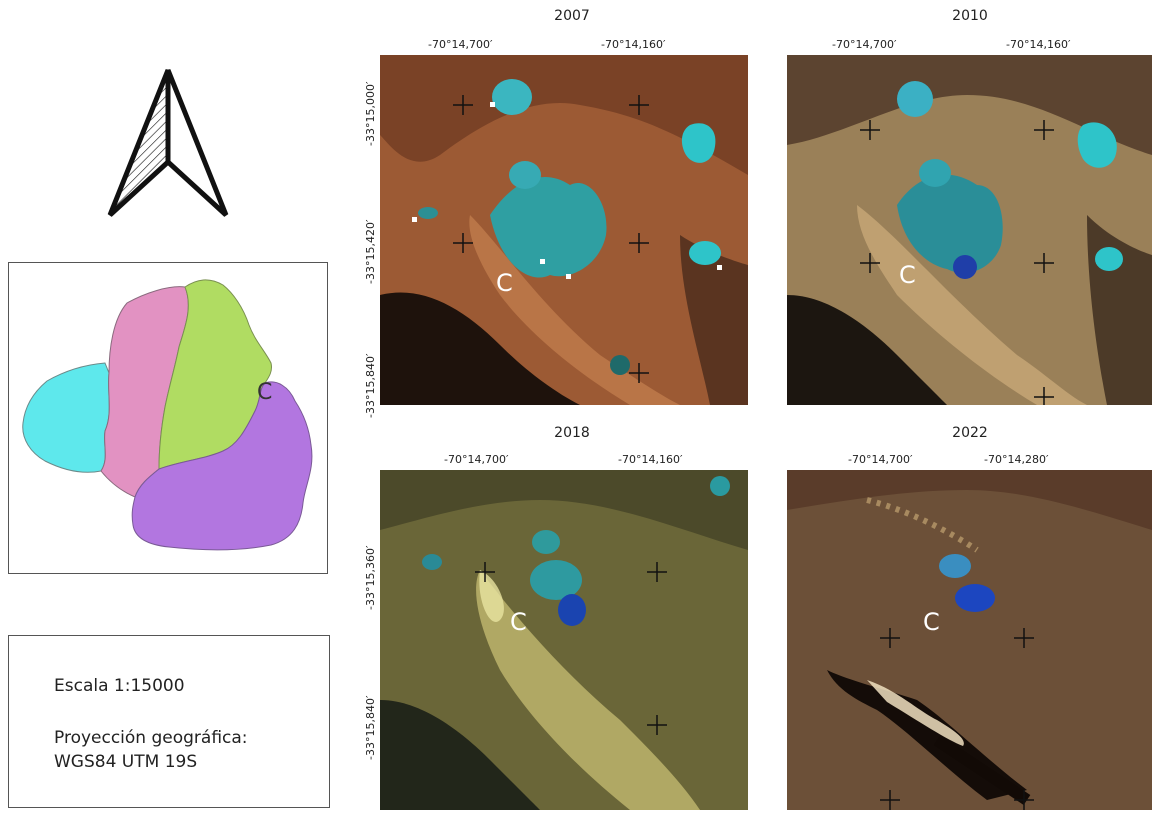 This screenshot has height=817, width=1152. What do you see at coordinates (264, 392) in the screenshot?
I see `inset-point-label: C` at bounding box center [264, 392].